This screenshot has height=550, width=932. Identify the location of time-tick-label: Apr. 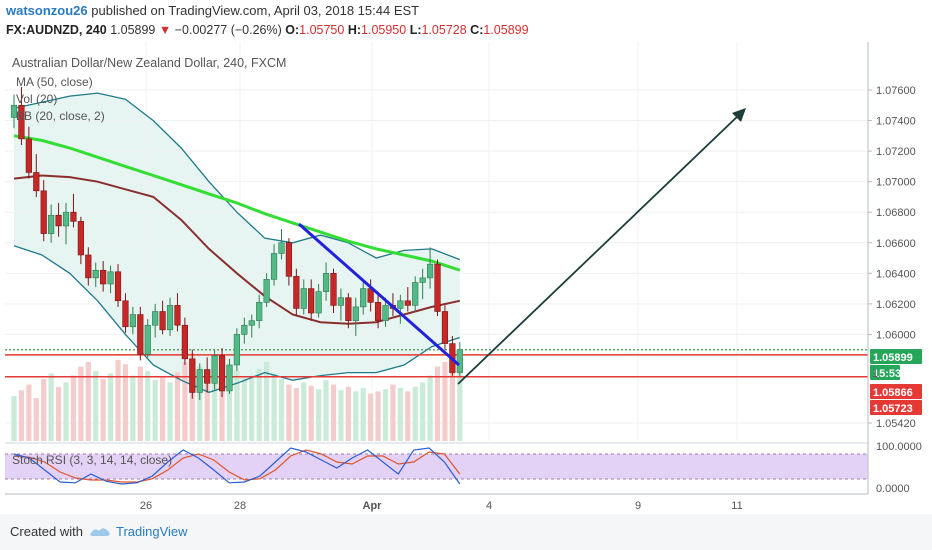
(373, 506).